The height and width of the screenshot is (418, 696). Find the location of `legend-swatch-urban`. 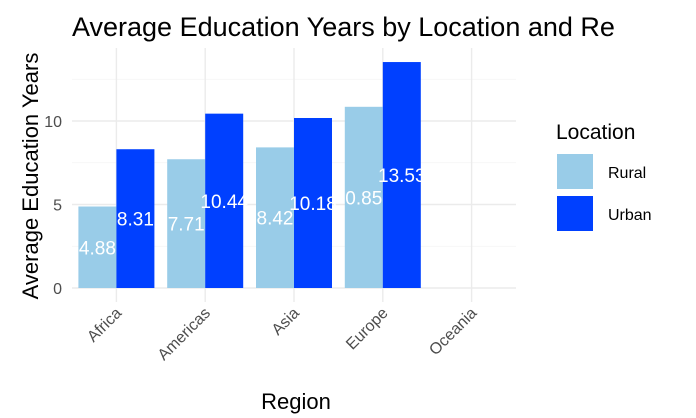

legend-swatch-urban is located at coordinates (575, 213).